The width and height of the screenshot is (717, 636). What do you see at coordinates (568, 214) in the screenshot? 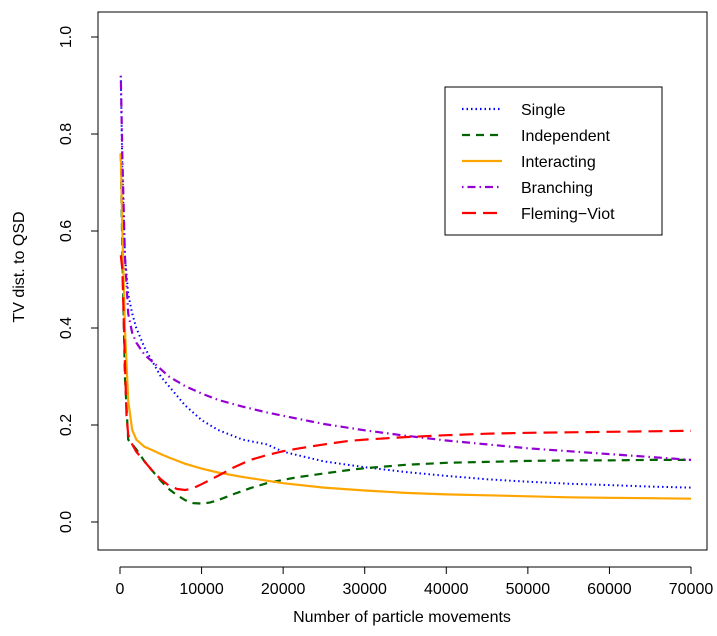
I see `legend-label: Fleming−Viot` at bounding box center [568, 214].